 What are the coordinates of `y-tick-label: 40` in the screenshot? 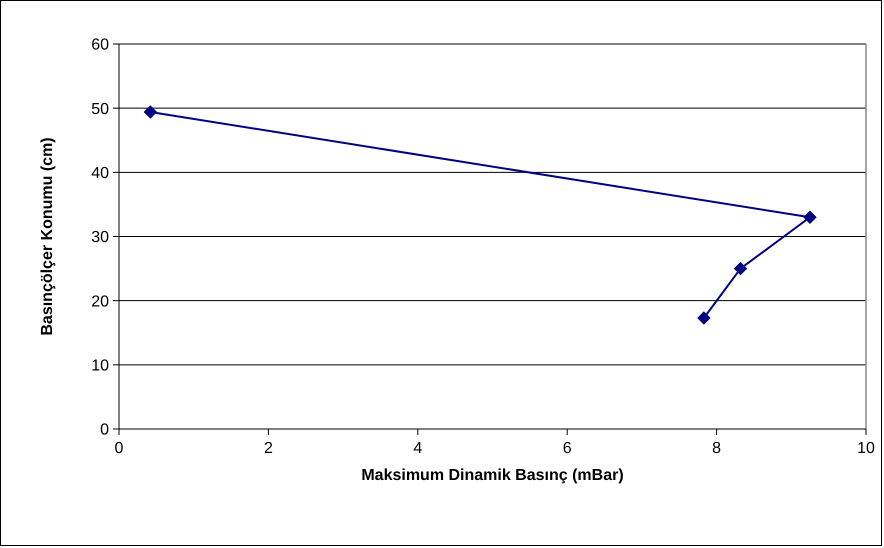 It's located at (100, 173).